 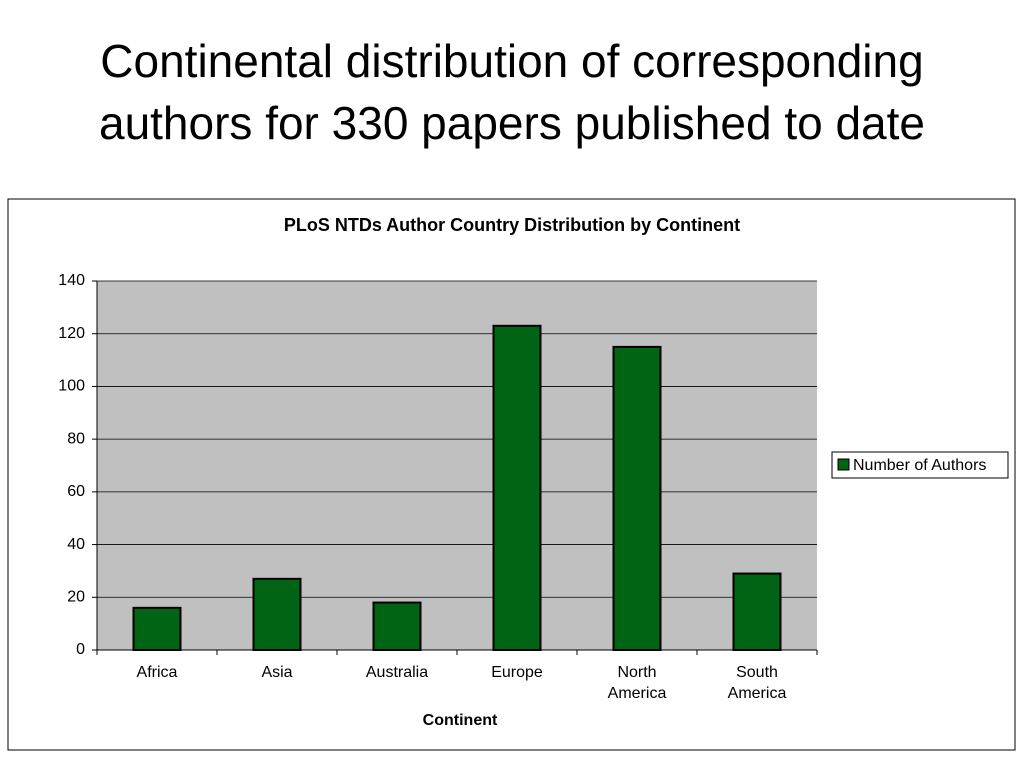 What do you see at coordinates (276, 672) in the screenshot?
I see `x-tick-label: Asia` at bounding box center [276, 672].